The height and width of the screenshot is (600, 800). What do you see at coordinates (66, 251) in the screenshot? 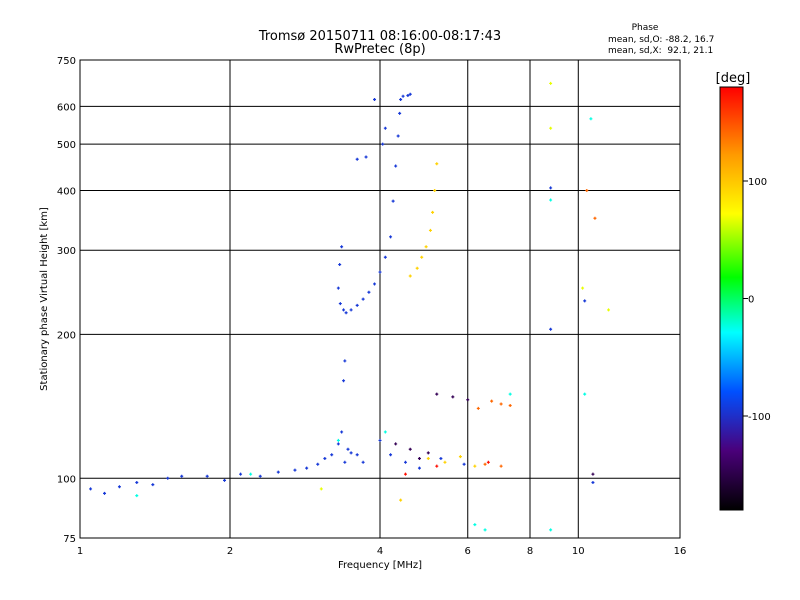
I see `y-tick-label: 300` at bounding box center [66, 251].